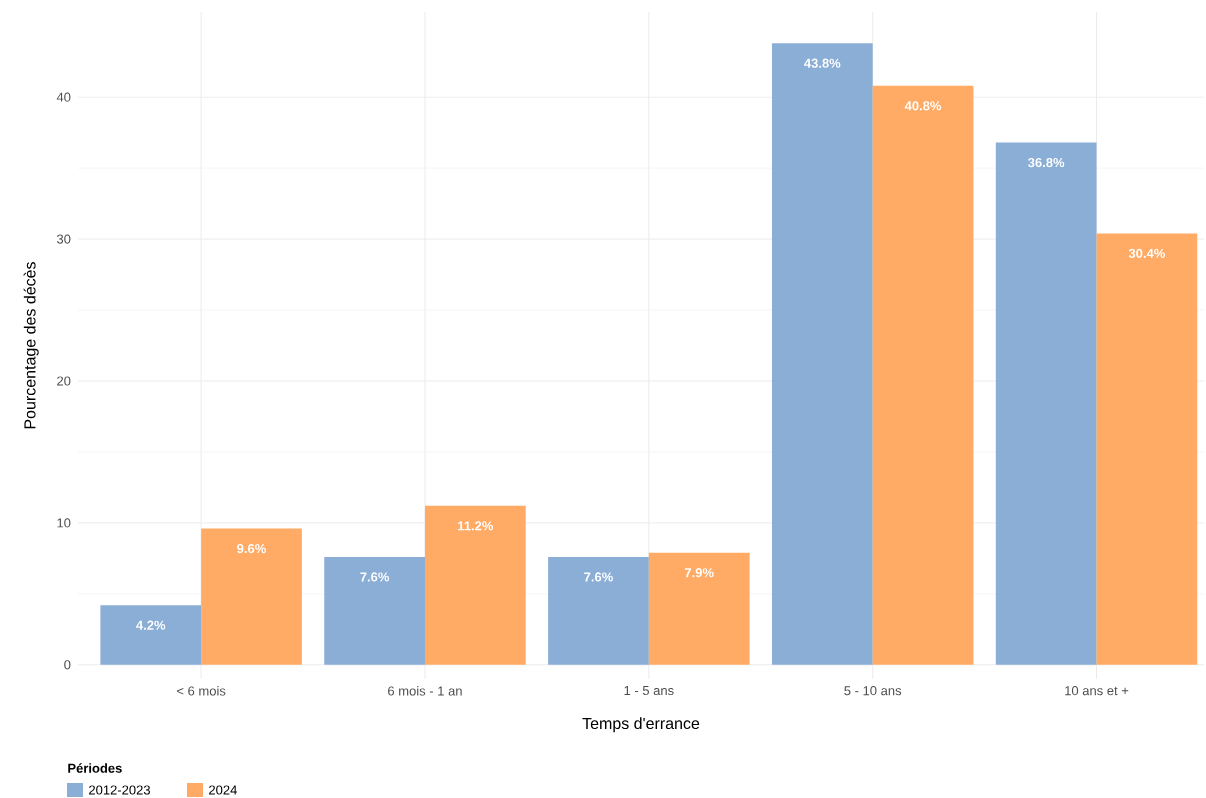 The width and height of the screenshot is (1206, 798). I want to click on x-tick-label: 10 ans et +, so click(1097, 691).